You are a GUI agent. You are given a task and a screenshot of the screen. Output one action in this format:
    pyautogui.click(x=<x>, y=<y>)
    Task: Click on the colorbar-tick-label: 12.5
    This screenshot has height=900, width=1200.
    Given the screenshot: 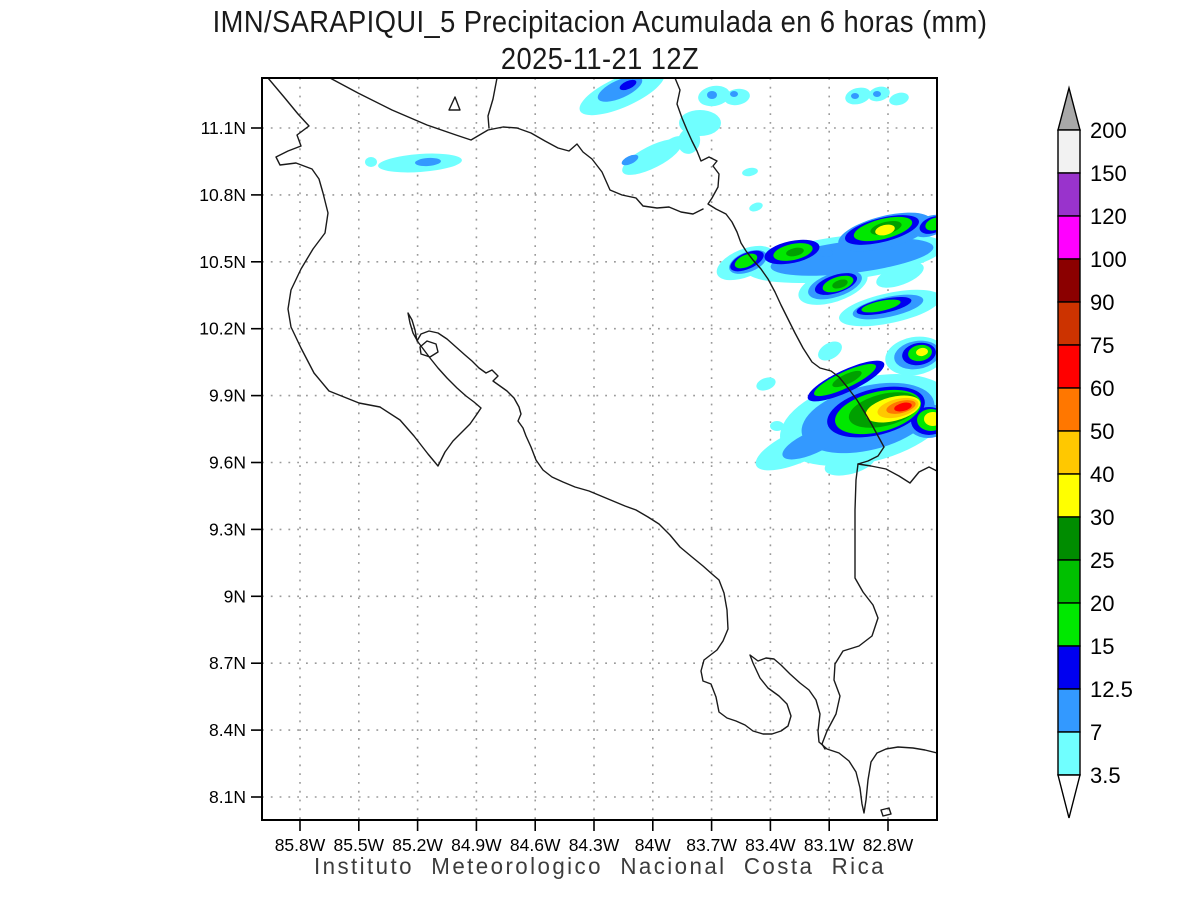 What is the action you would take?
    pyautogui.click(x=1111, y=689)
    